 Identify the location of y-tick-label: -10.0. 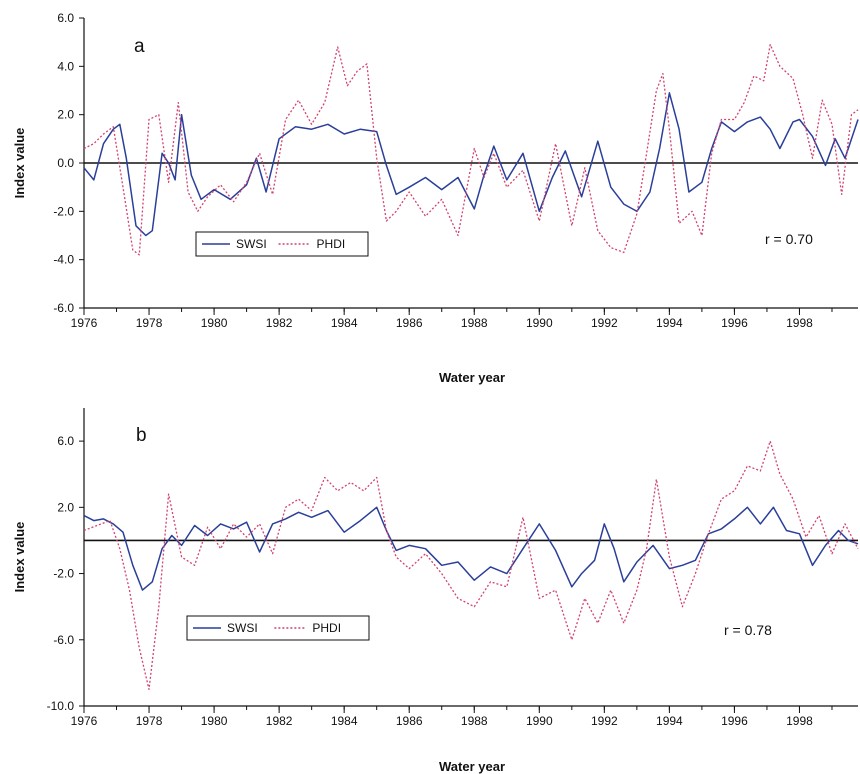
(61, 706).